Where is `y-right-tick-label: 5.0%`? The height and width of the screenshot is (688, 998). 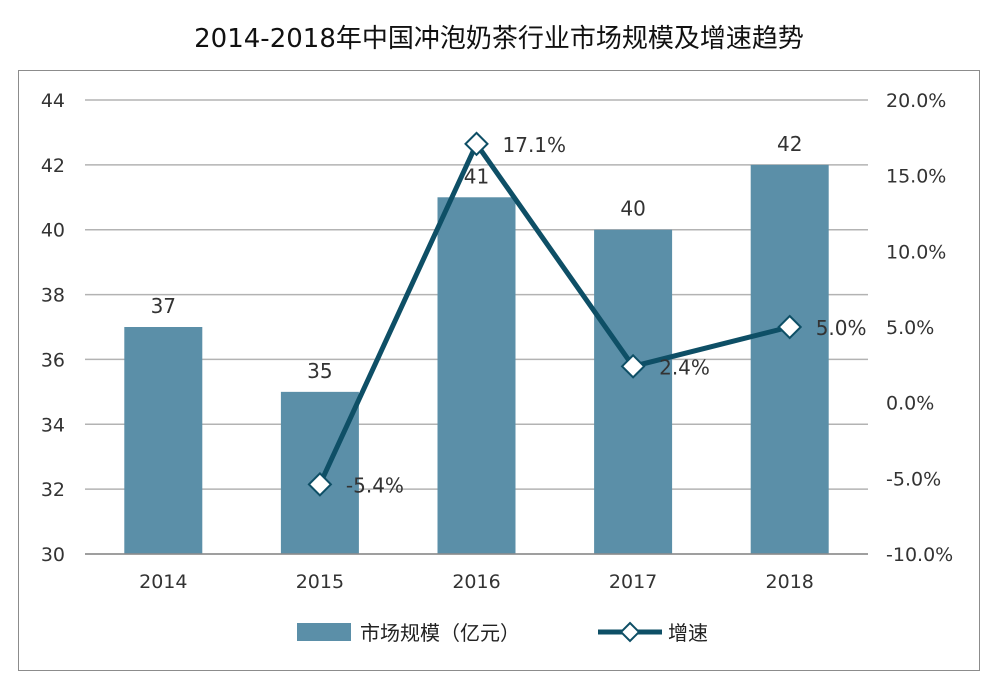
y-right-tick-label: 5.0% is located at coordinates (910, 328).